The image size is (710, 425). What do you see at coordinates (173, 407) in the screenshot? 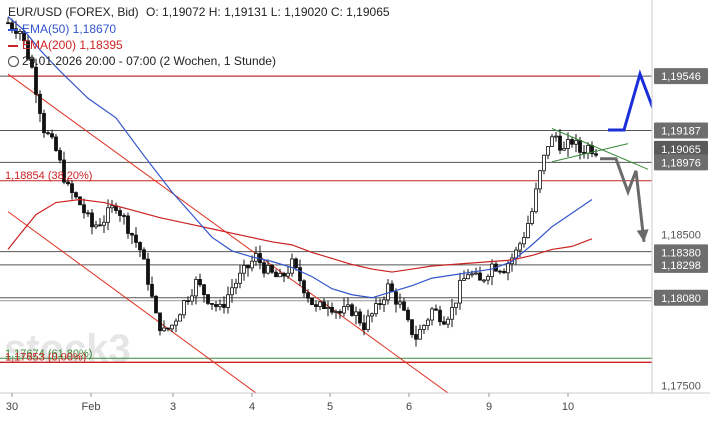
I see `x-tick-label: 3` at bounding box center [173, 407].